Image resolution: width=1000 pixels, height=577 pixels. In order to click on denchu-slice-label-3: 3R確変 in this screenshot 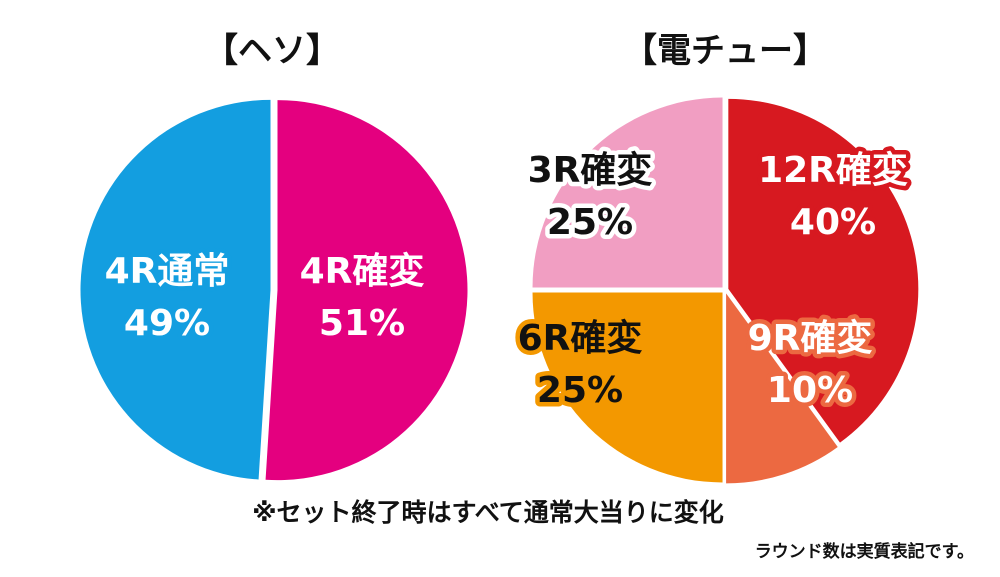, I will do `click(590, 170)`.